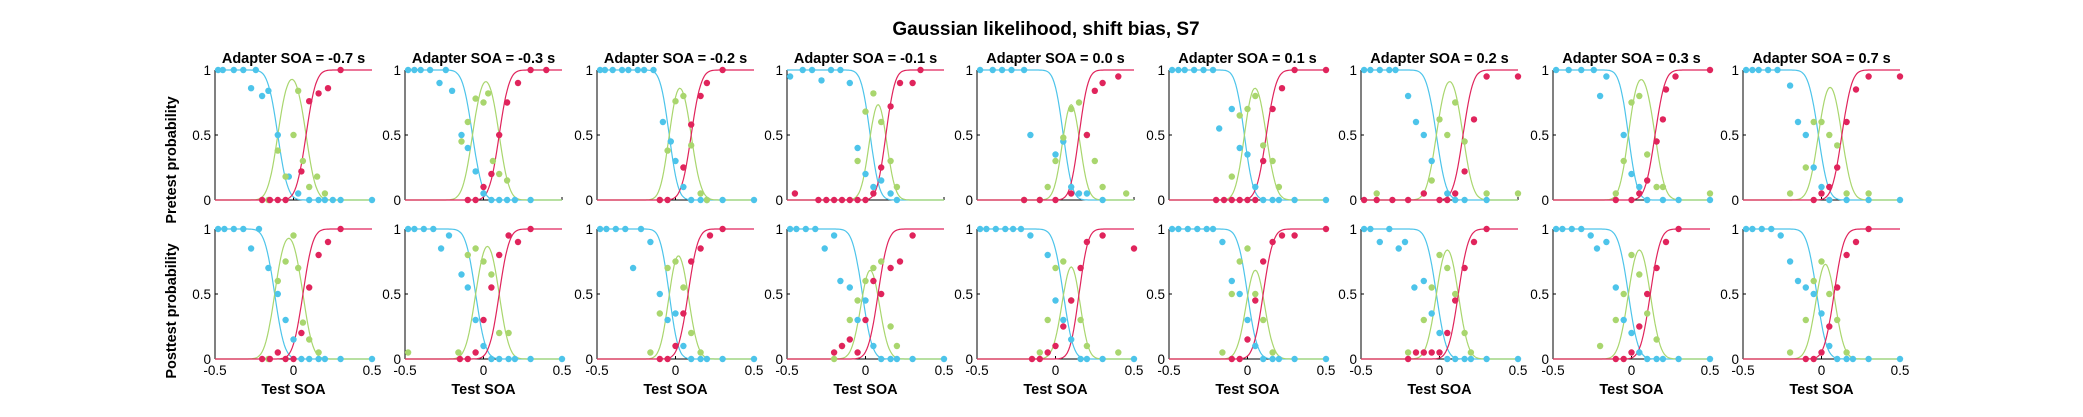  Describe the element at coordinates (666, 129) in the screenshot. I see `panel-r0-c2: Adapter SOA = -0.2 s 0 0.5 1` at that location.